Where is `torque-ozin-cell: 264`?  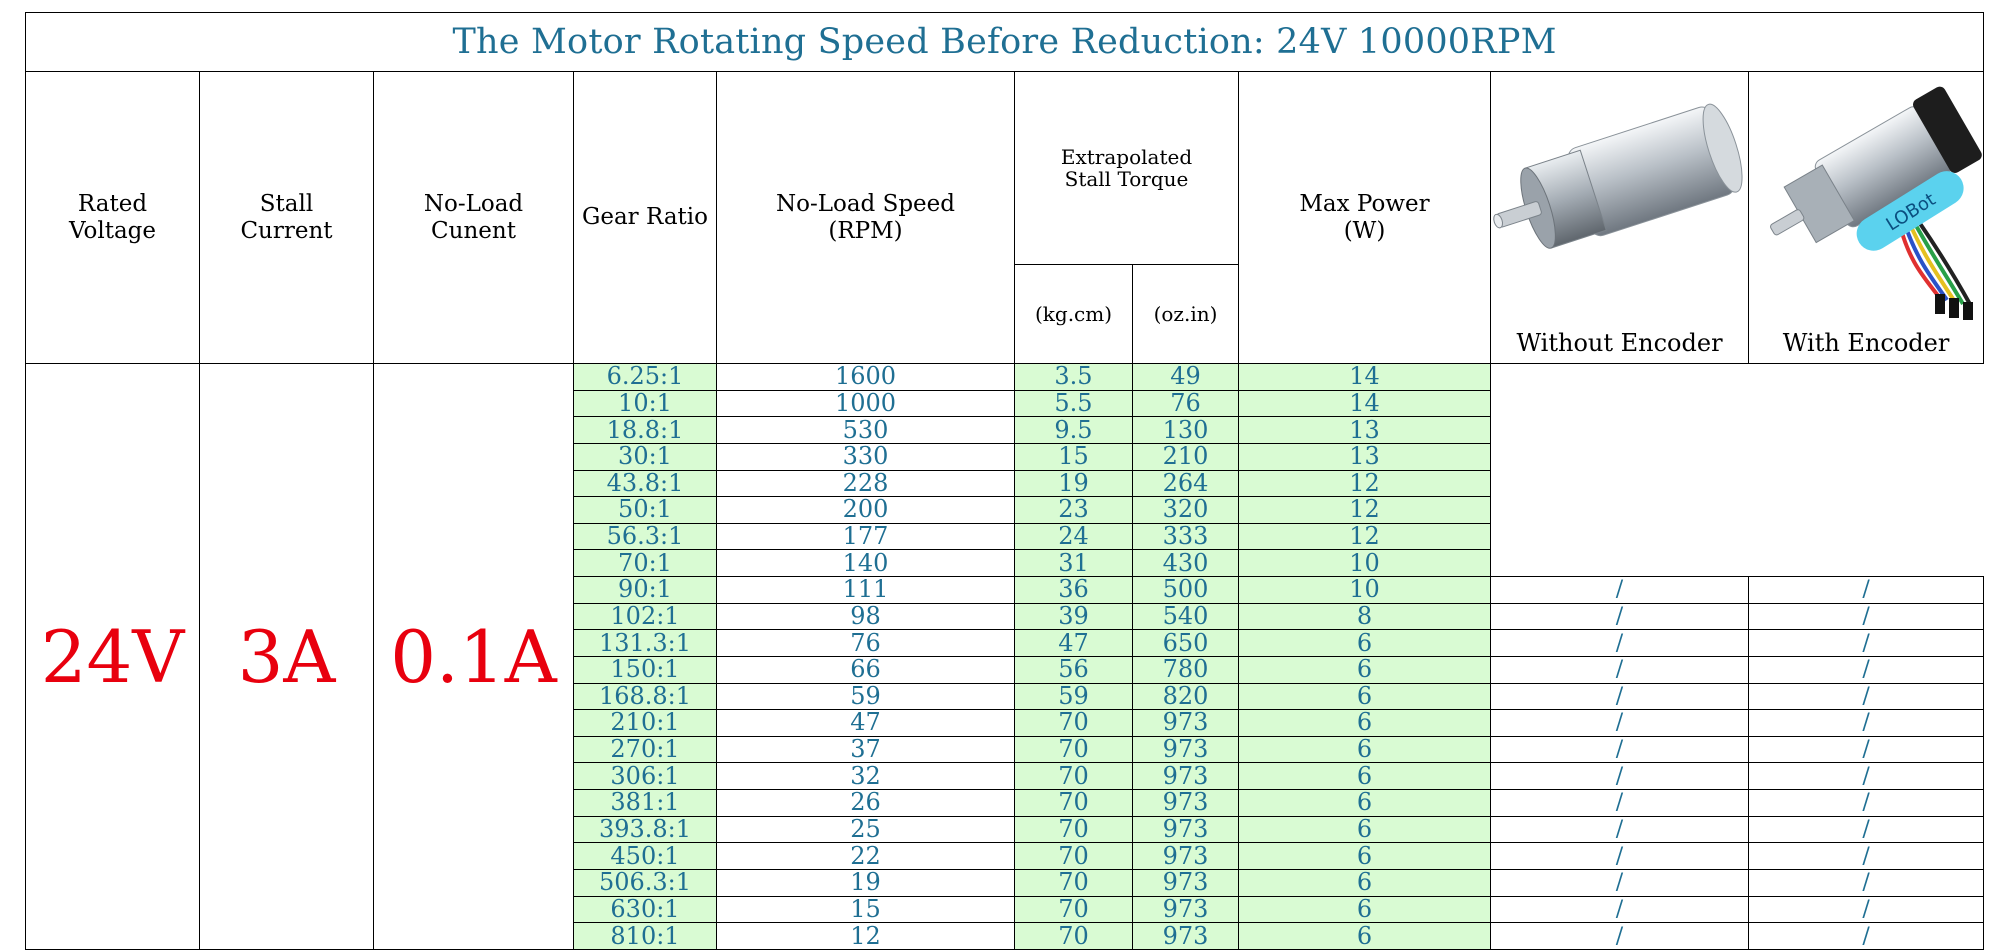
torque-ozin-cell: 264 is located at coordinates (1185, 483).